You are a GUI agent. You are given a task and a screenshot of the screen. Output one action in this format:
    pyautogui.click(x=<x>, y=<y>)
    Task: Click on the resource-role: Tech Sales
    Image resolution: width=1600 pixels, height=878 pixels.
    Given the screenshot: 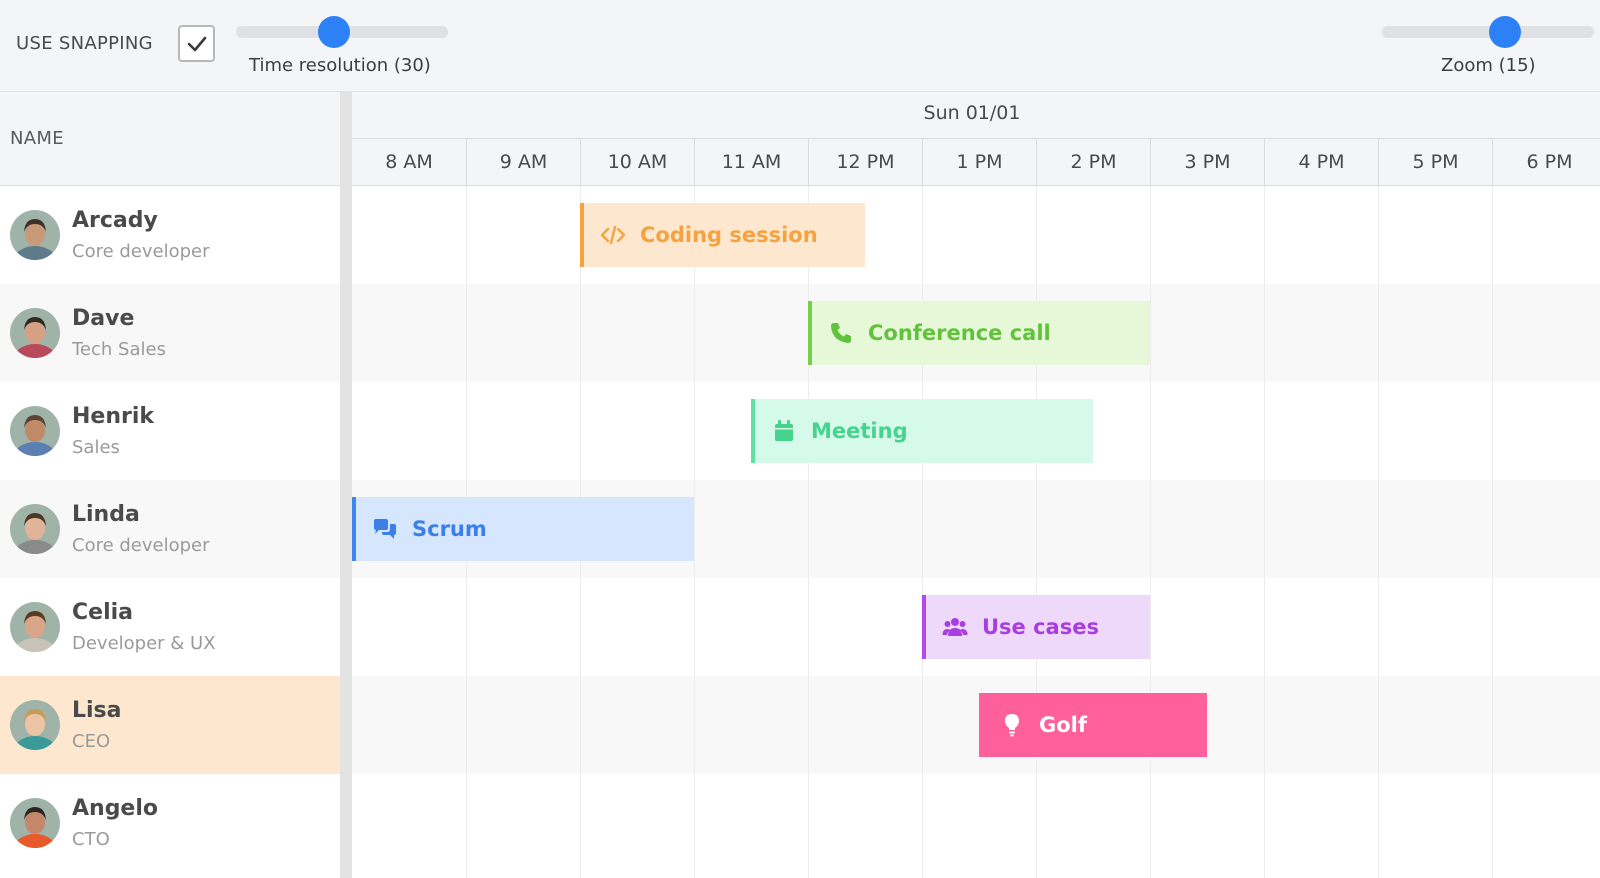 What is the action you would take?
    pyautogui.click(x=119, y=349)
    